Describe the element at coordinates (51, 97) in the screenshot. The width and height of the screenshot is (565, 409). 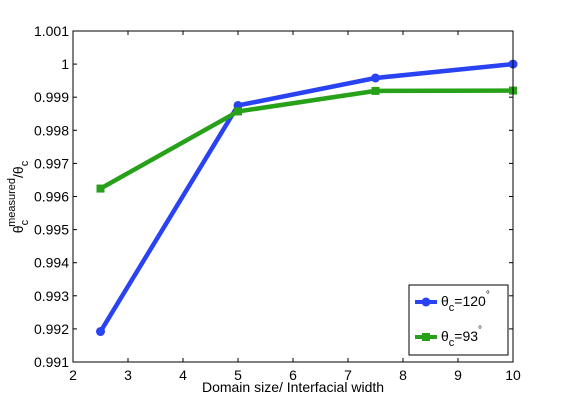
I see `y-tick-label: 0.999` at that location.